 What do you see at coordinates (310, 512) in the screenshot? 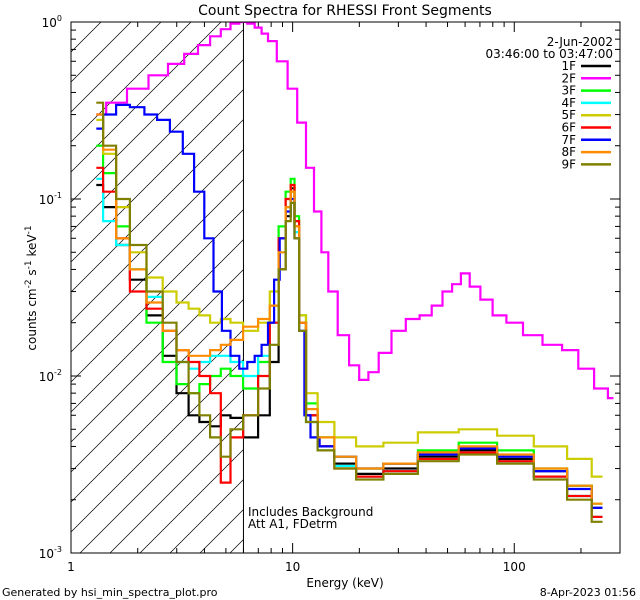
I see `annotation-background: Includes Background` at bounding box center [310, 512].